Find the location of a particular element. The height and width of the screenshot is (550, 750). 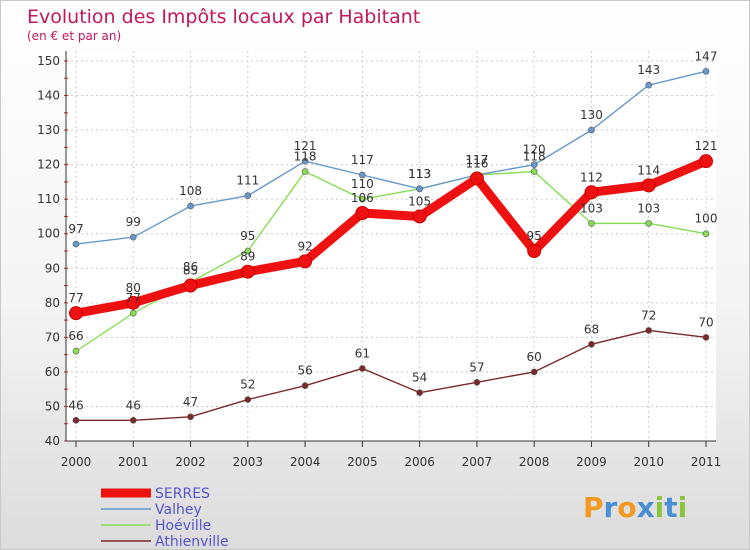

y-tick-label: 50 is located at coordinates (52, 406).